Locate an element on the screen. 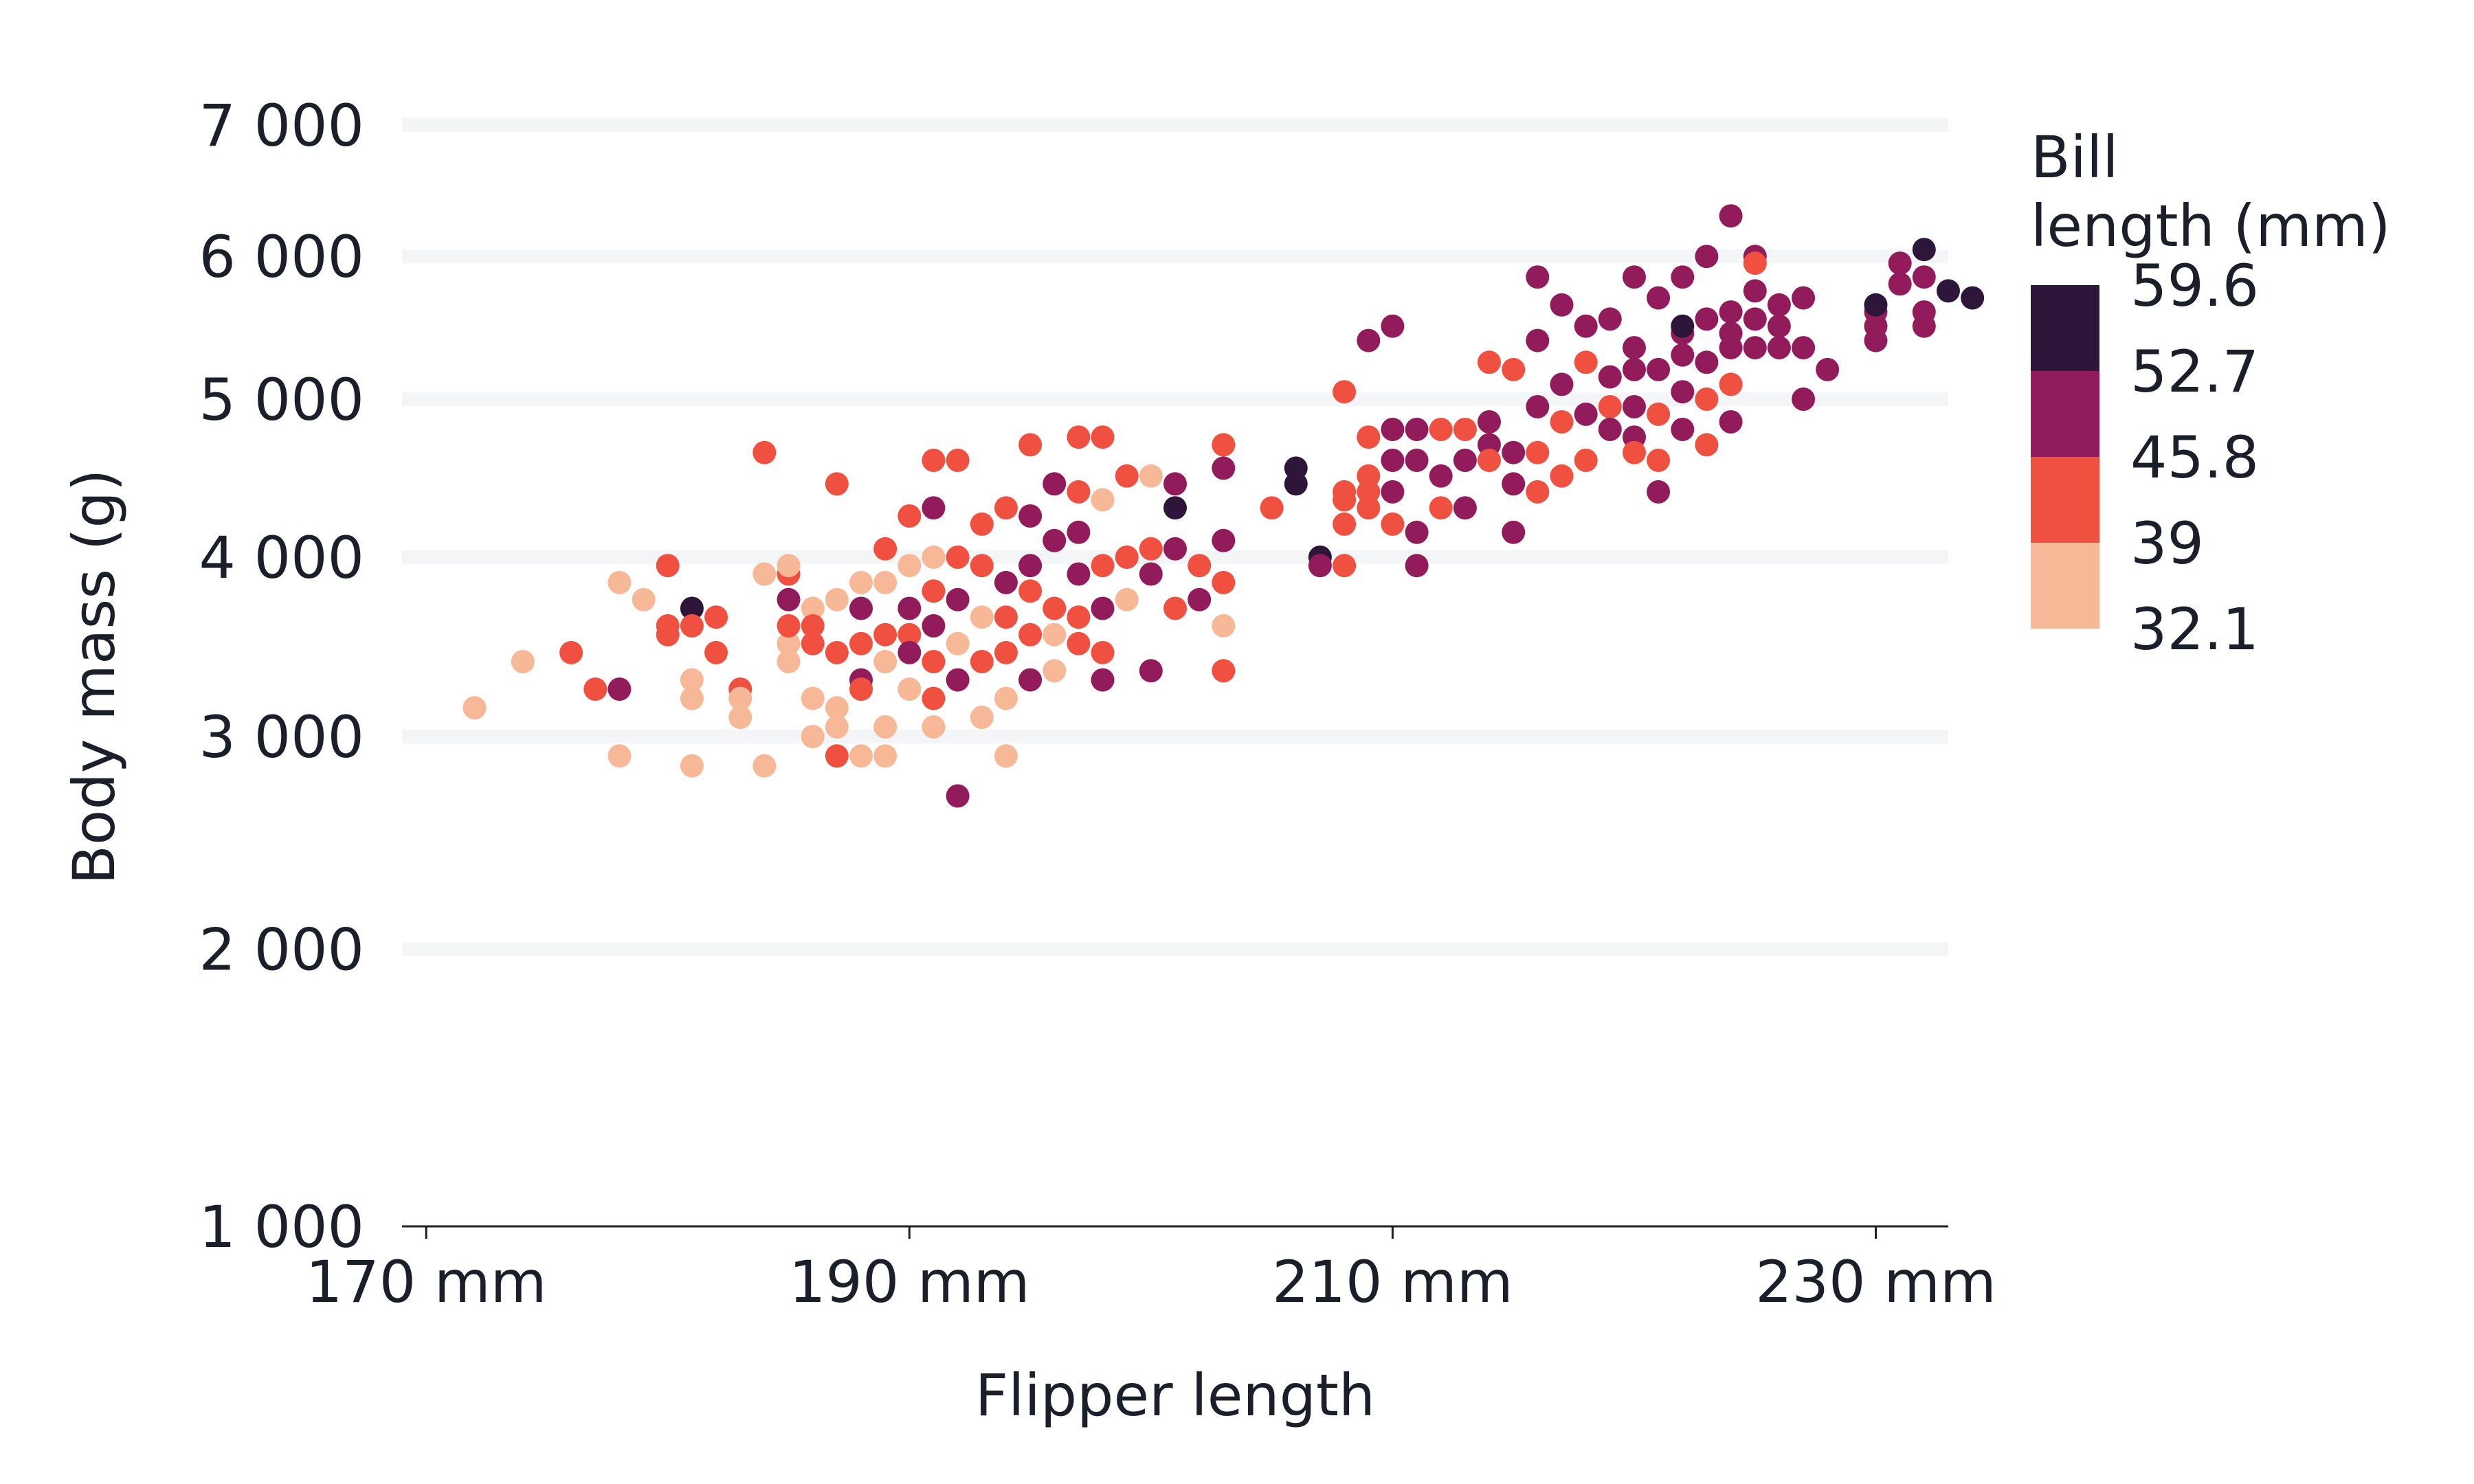 This screenshot has height=1484, width=2474. legend-color-scale is located at coordinates (2065, 457).